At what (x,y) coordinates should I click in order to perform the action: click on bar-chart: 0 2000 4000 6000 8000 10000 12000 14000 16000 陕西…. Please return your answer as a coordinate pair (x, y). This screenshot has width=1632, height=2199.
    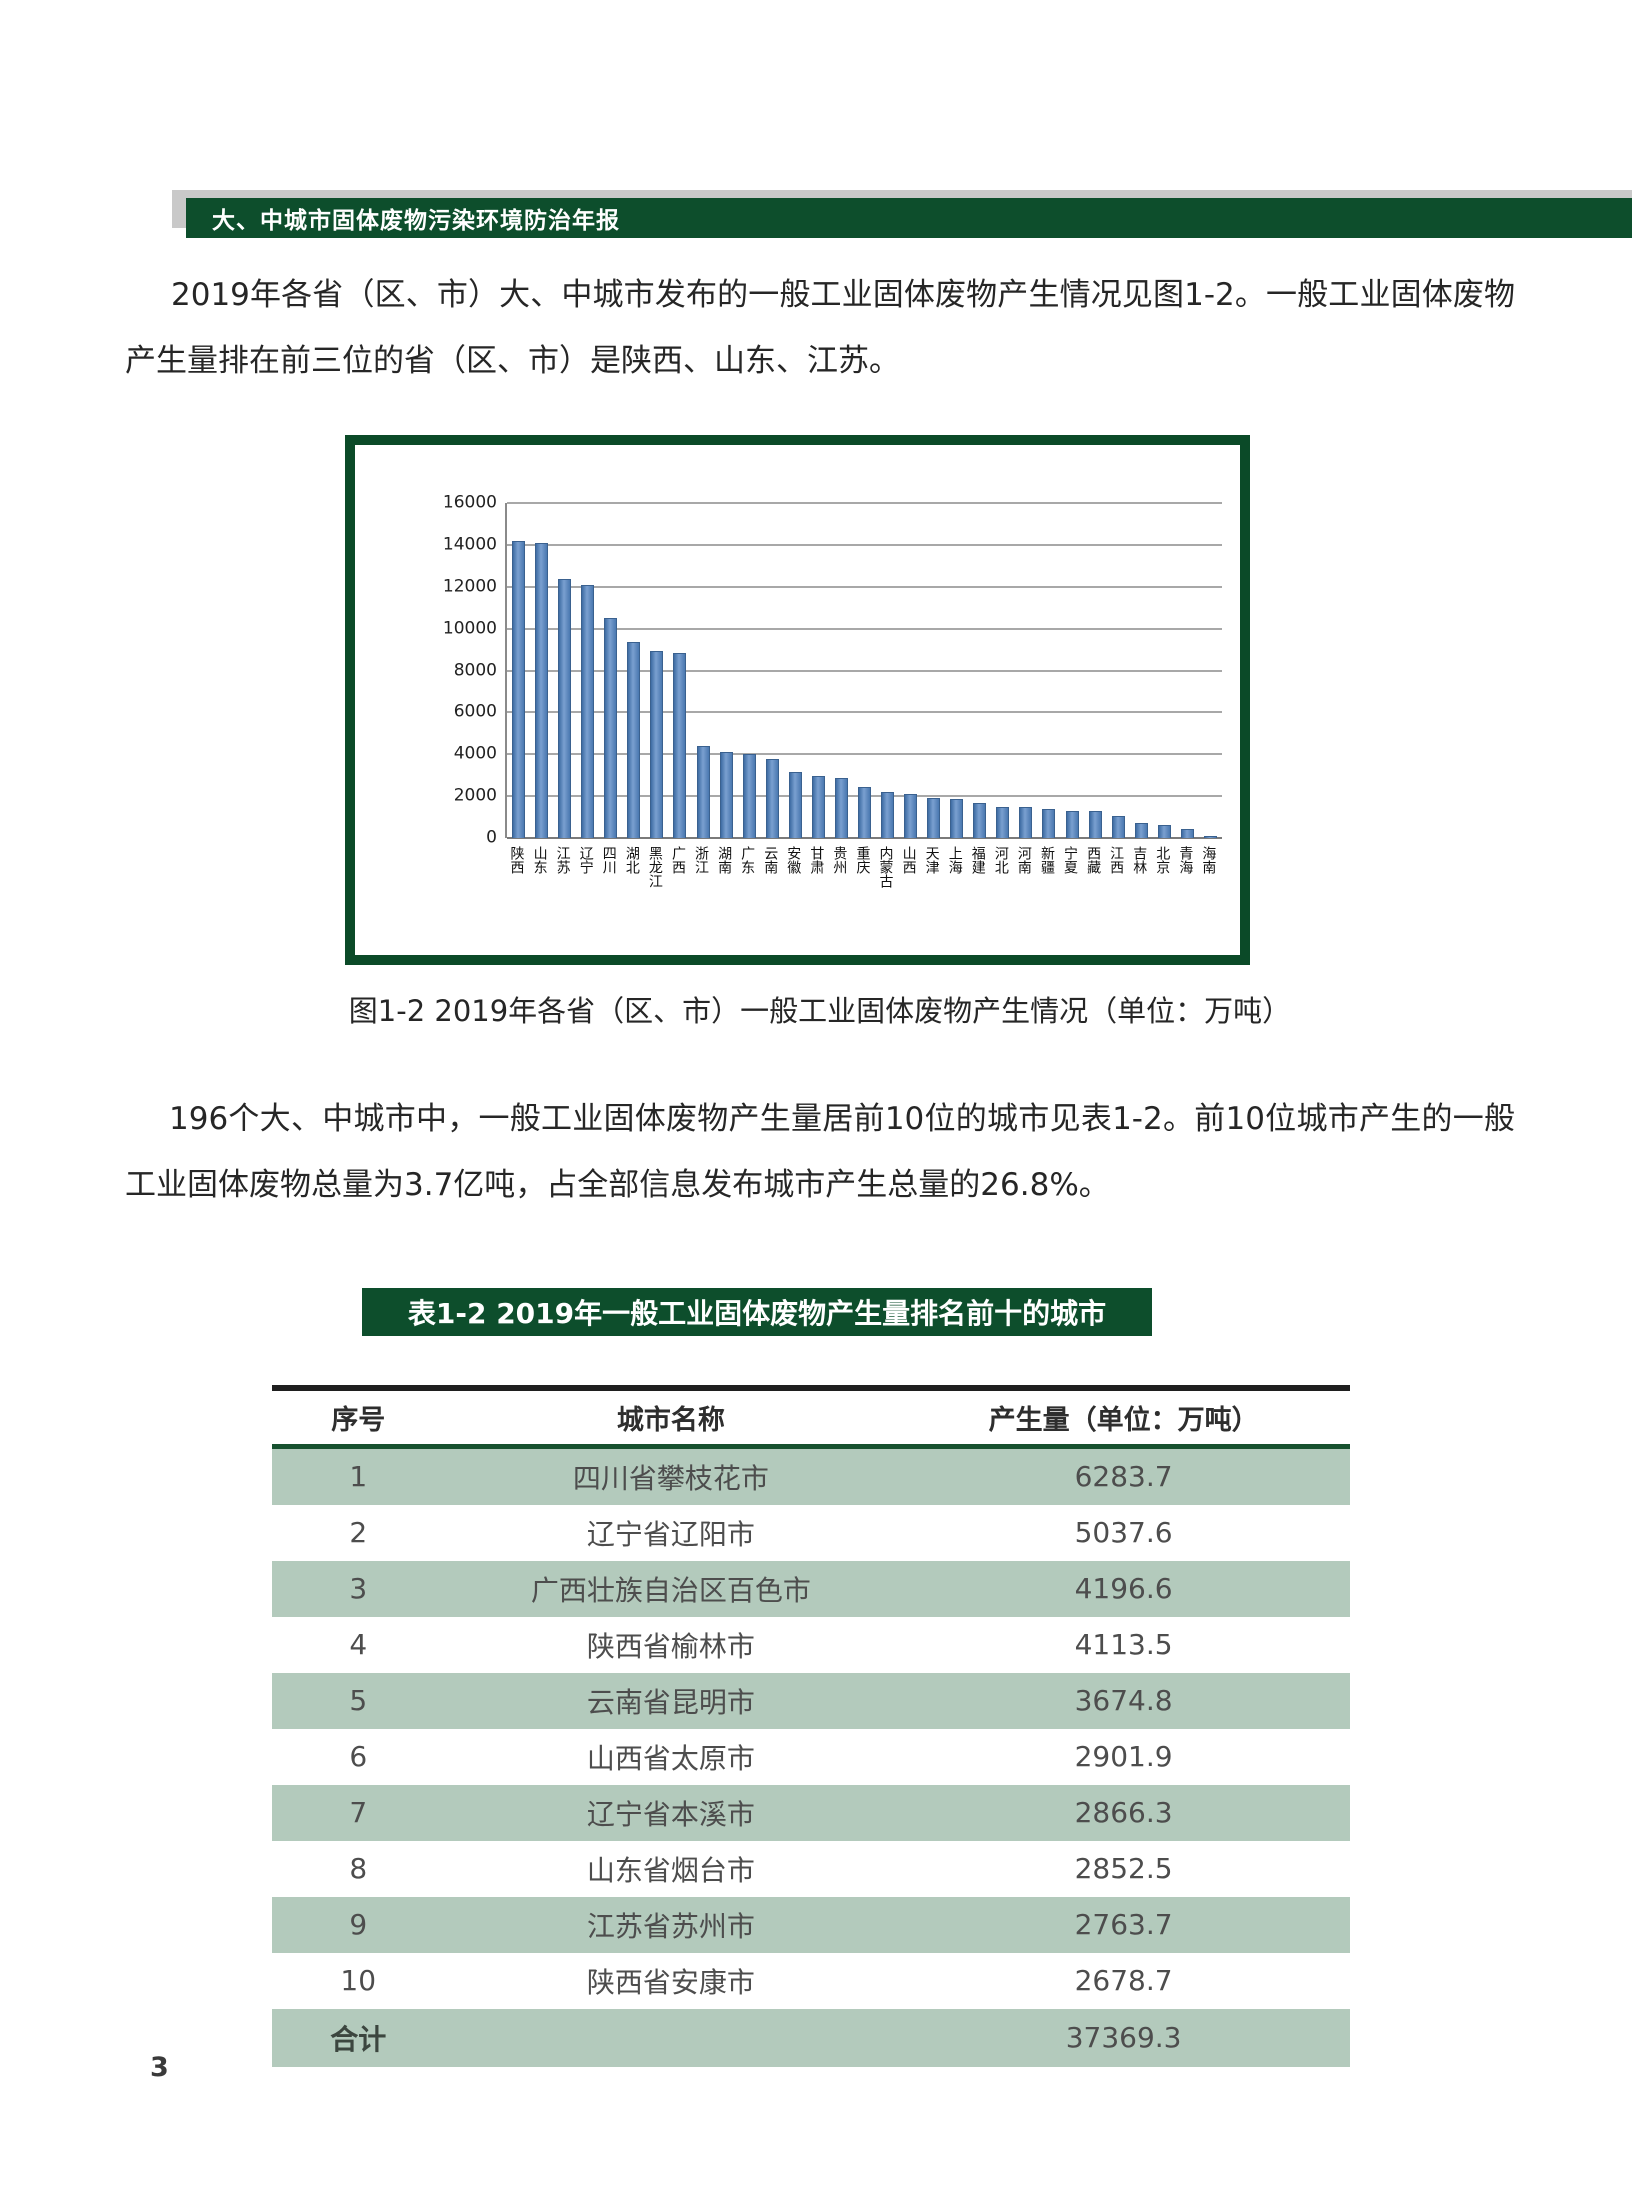
    Looking at the image, I should click on (797, 700).